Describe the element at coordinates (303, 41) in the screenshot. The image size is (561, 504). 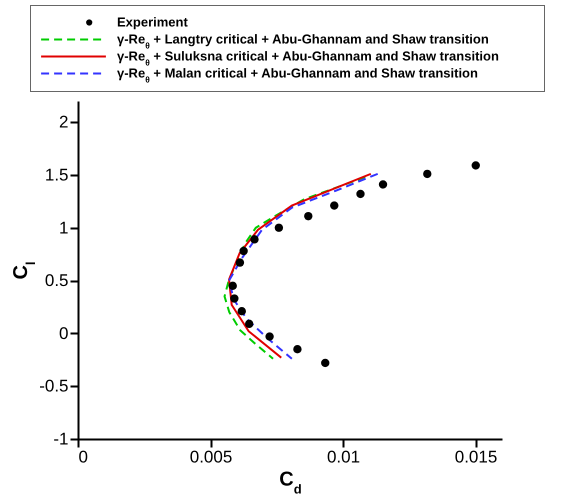
I see `legend-label: γ-Re$_{θ}$ + Langtry critical + Abu-Ghannam and Shaw transition` at that location.